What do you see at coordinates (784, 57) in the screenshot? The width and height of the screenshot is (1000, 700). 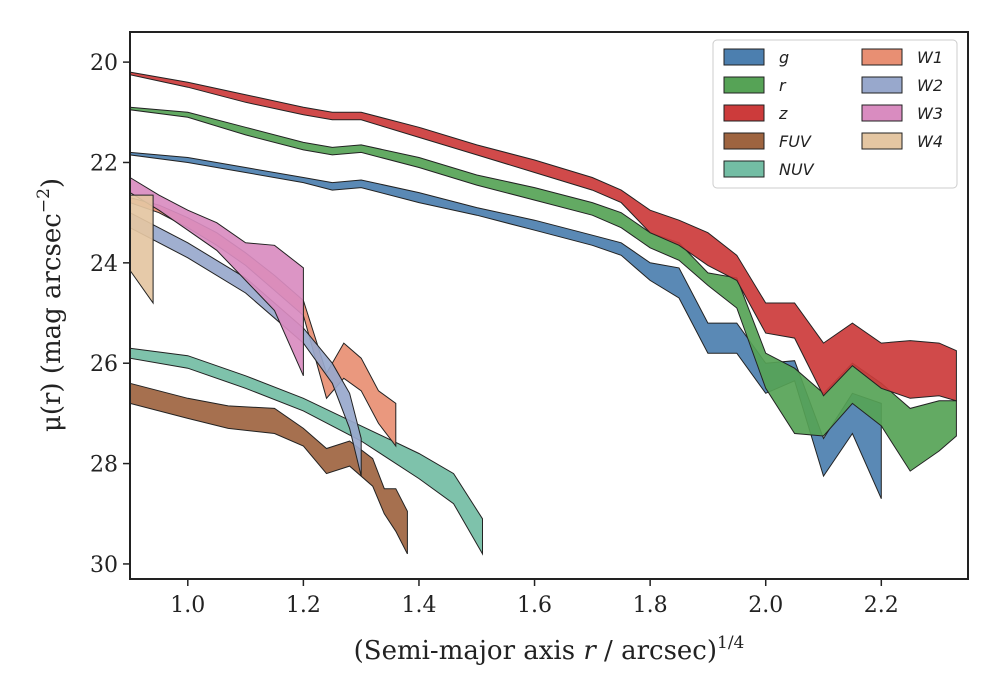 I see `legend-label: g` at bounding box center [784, 57].